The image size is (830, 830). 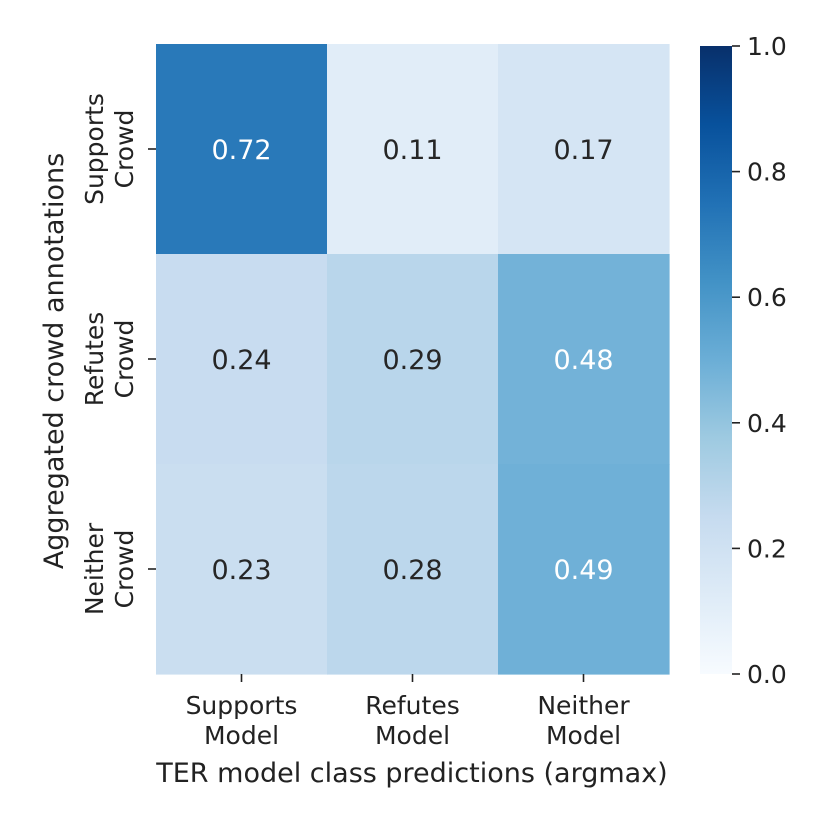 What do you see at coordinates (759, 360) in the screenshot?
I see `colorbar-ticks: 0.0 0.2 0.4 0.6 0.8 1.0` at bounding box center [759, 360].